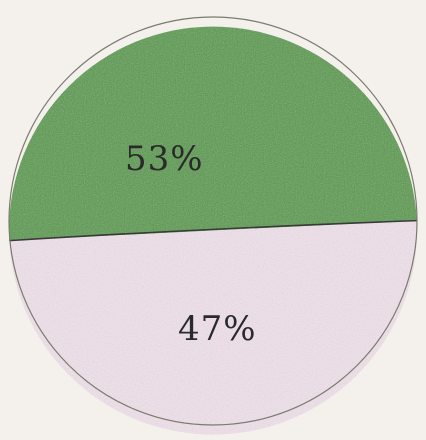 This screenshot has height=440, width=426. I want to click on slice-divider-line, so click(213, 230).